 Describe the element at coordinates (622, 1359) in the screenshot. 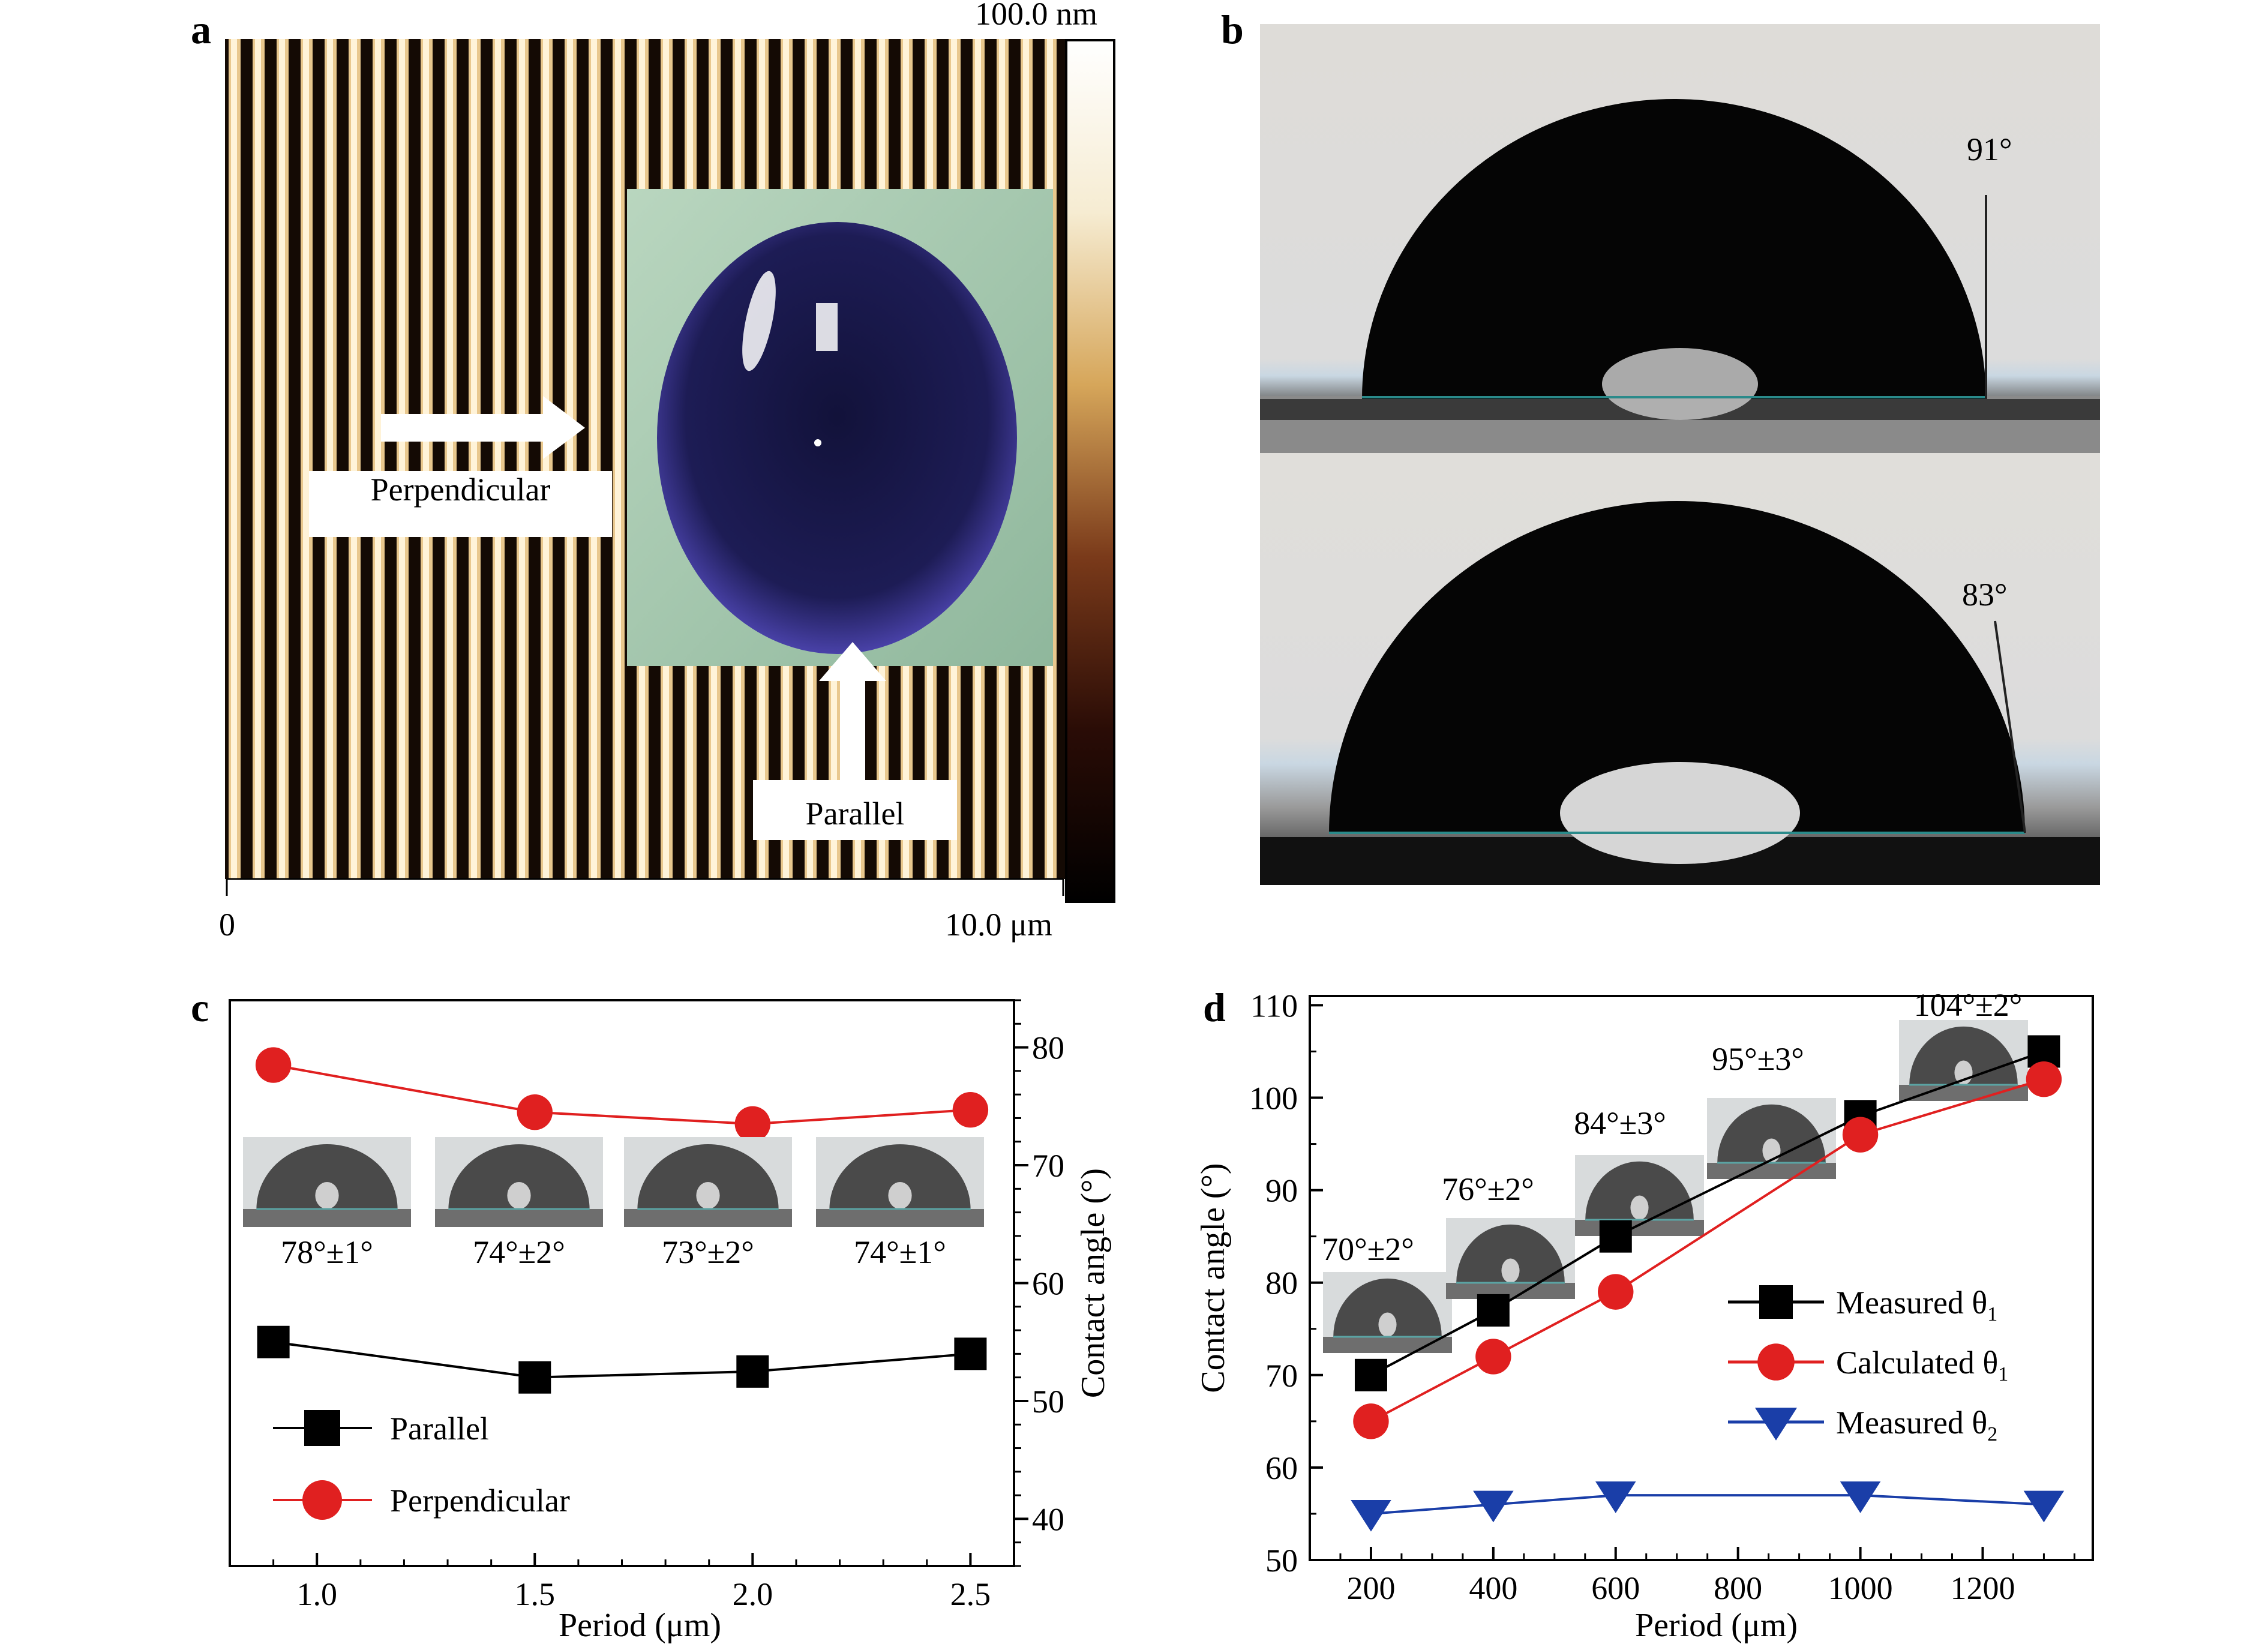

I see `series-line-parallel` at that location.